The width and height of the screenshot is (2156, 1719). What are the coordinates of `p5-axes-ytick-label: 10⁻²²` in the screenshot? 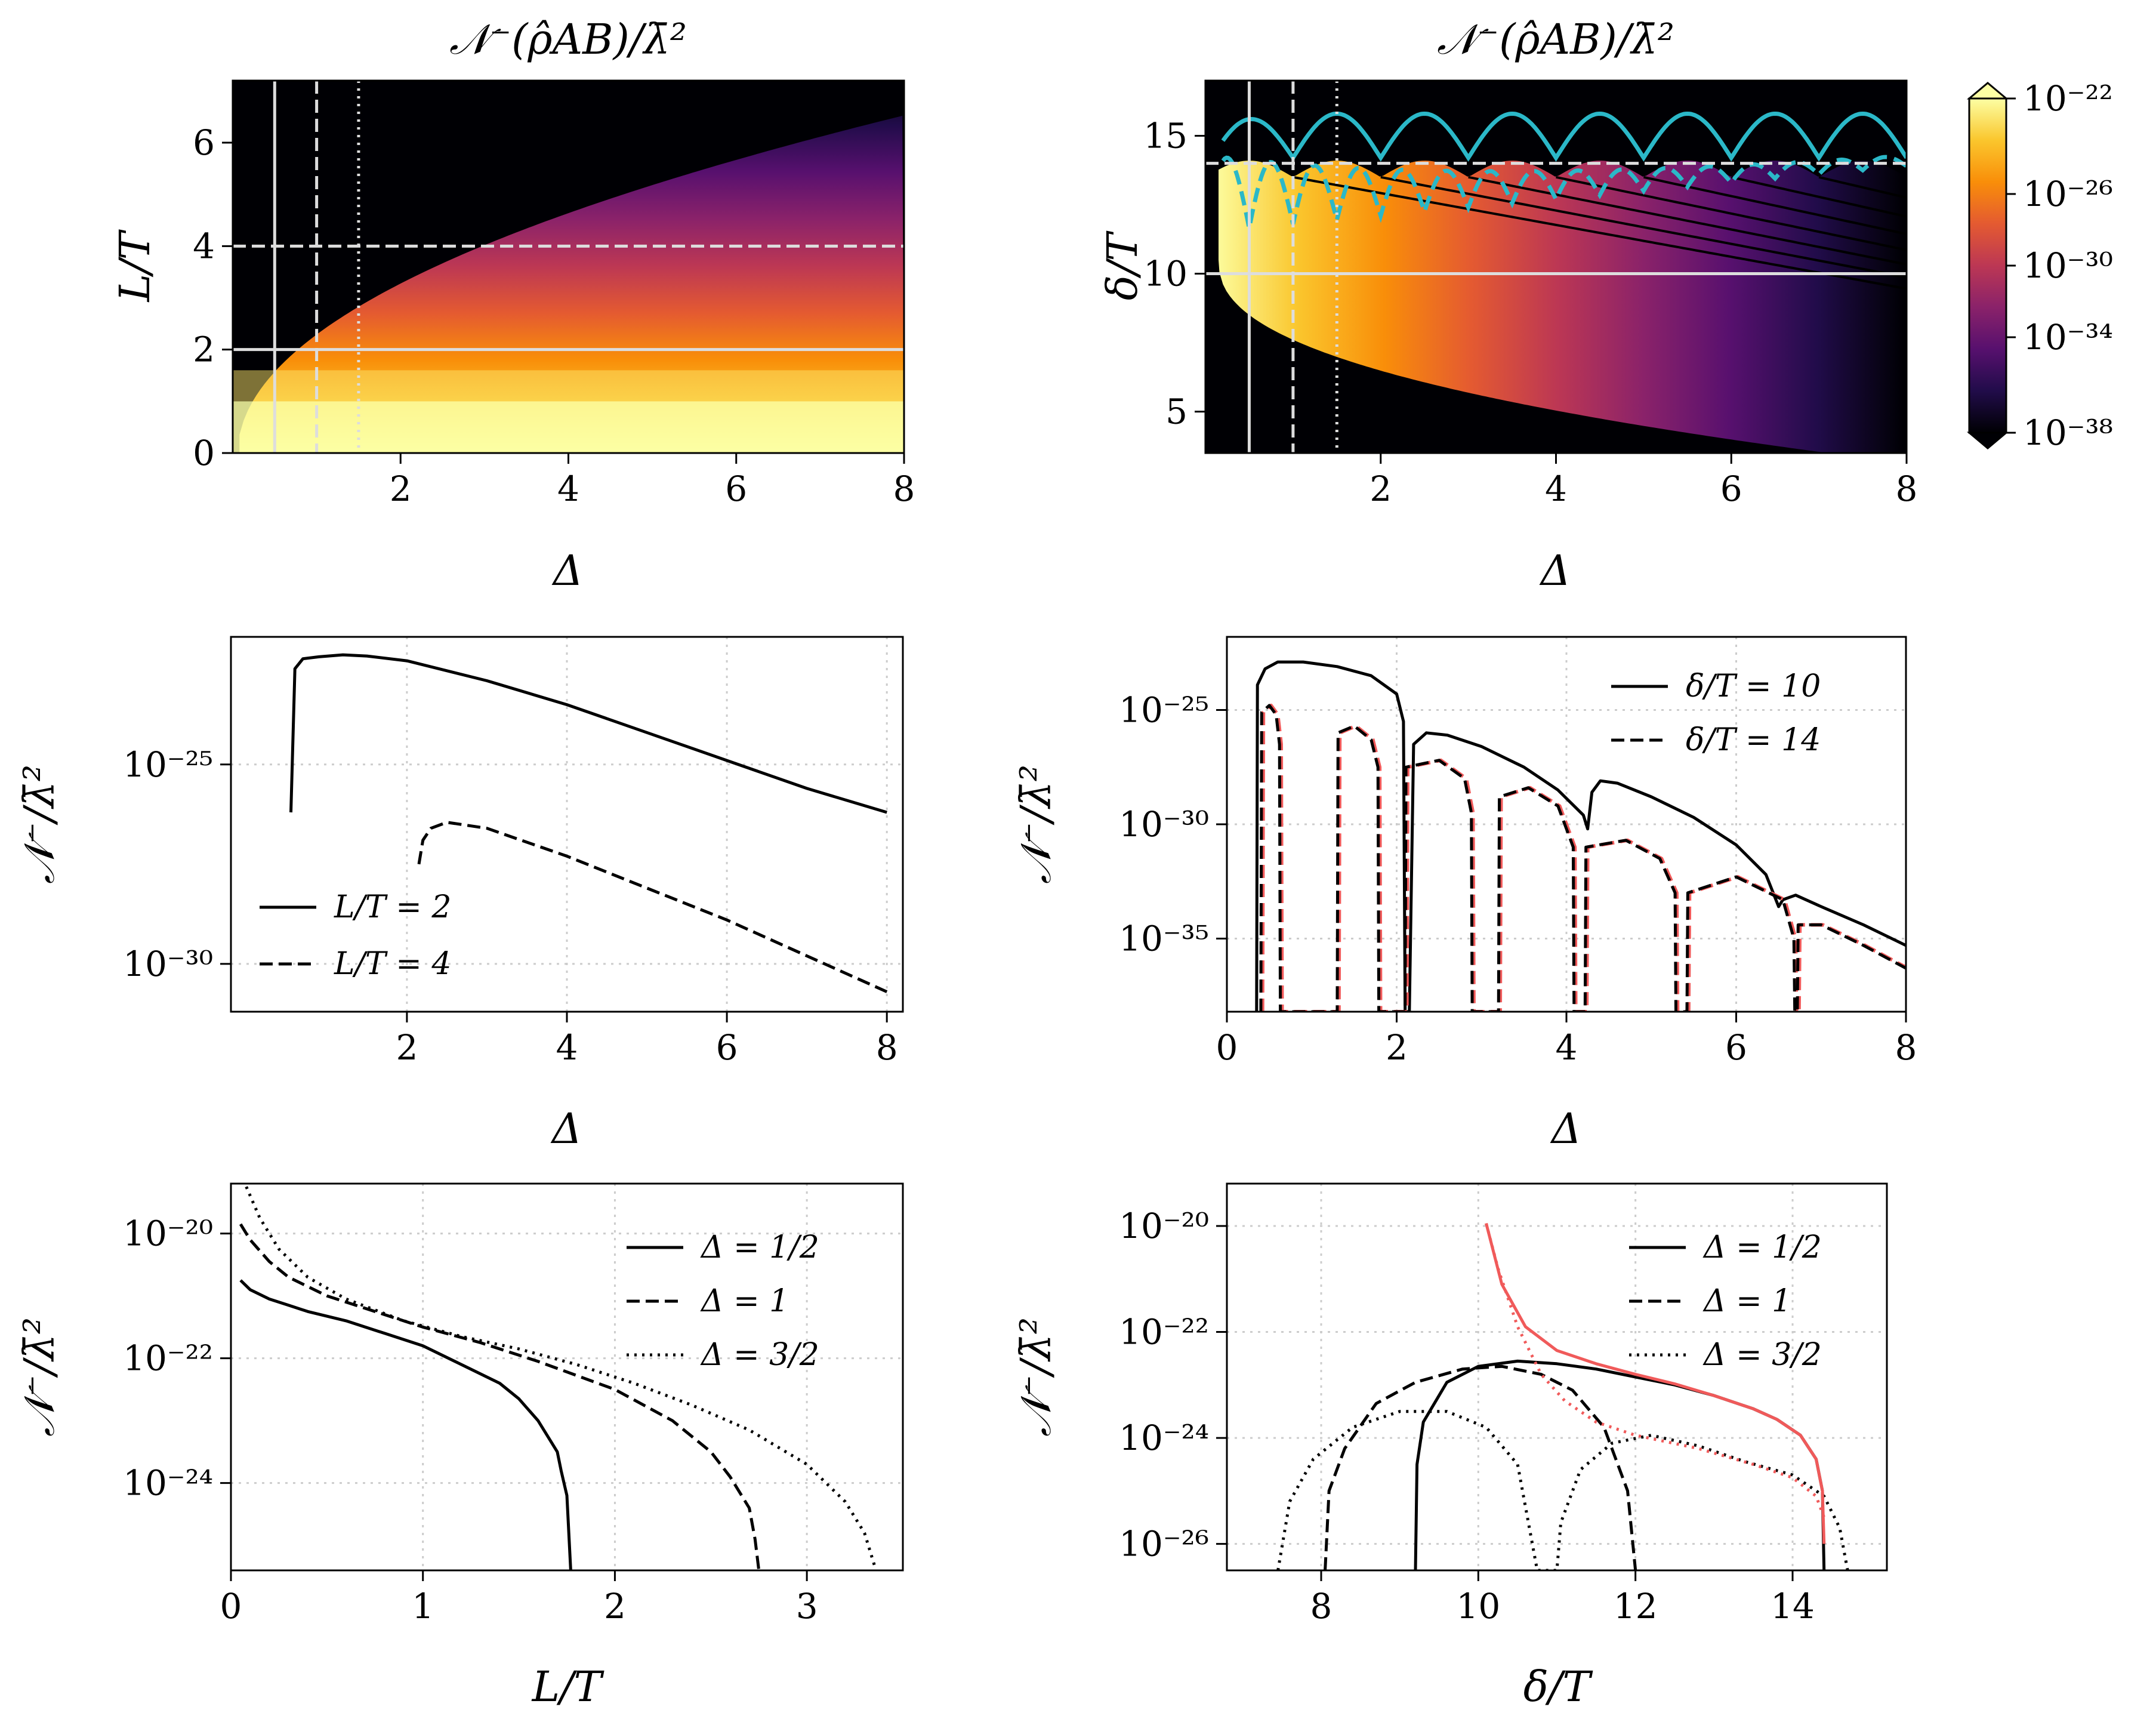 It's located at (168, 1358).